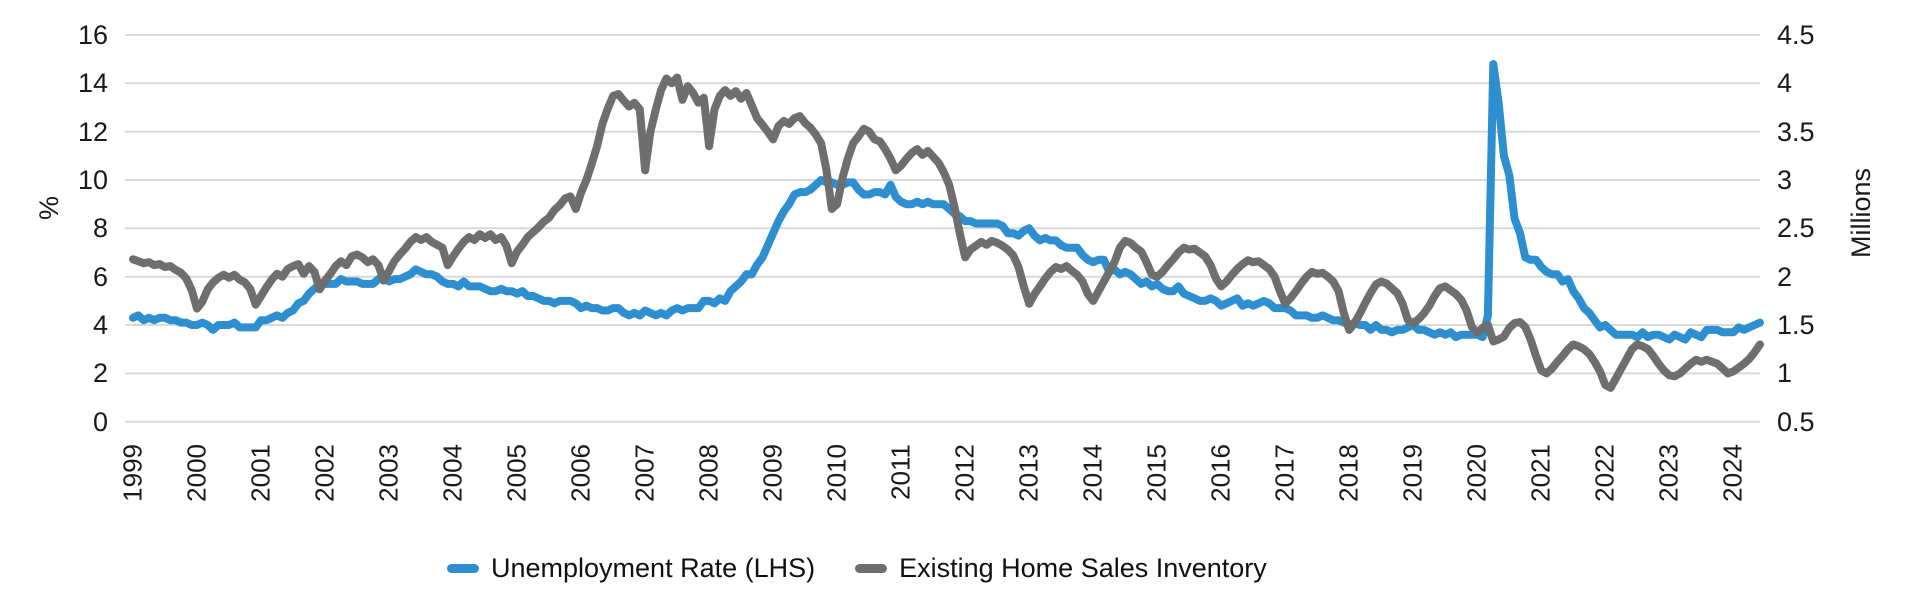  What do you see at coordinates (900, 472) in the screenshot?
I see `x-axis-year-label: 2011` at bounding box center [900, 472].